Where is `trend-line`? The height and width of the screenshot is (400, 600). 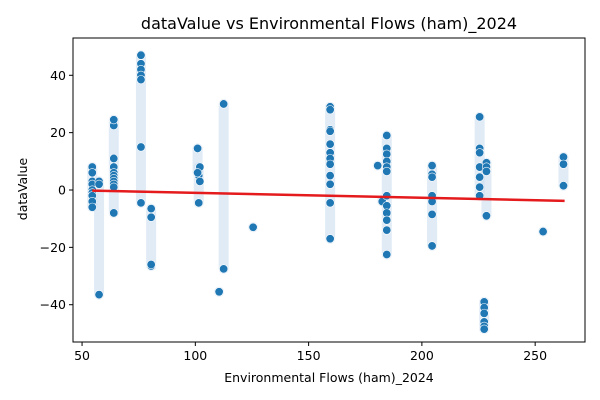
trend-line is located at coordinates (328, 196).